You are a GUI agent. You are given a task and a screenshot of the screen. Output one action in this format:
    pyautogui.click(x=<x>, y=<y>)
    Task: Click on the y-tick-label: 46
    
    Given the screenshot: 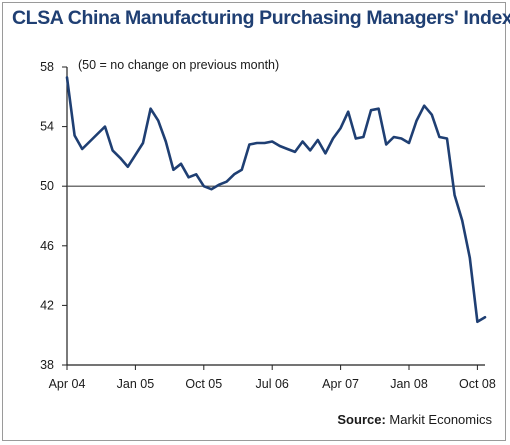 What is the action you would take?
    pyautogui.click(x=47, y=246)
    